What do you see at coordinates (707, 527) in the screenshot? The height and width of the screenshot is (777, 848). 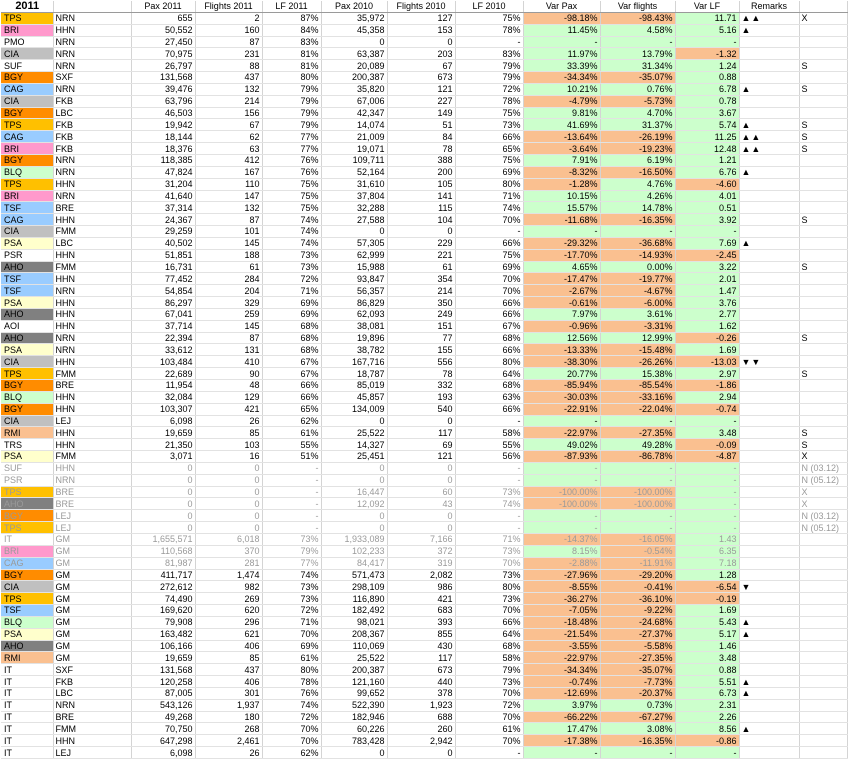 I see `var-lf-cell: -` at bounding box center [707, 527].